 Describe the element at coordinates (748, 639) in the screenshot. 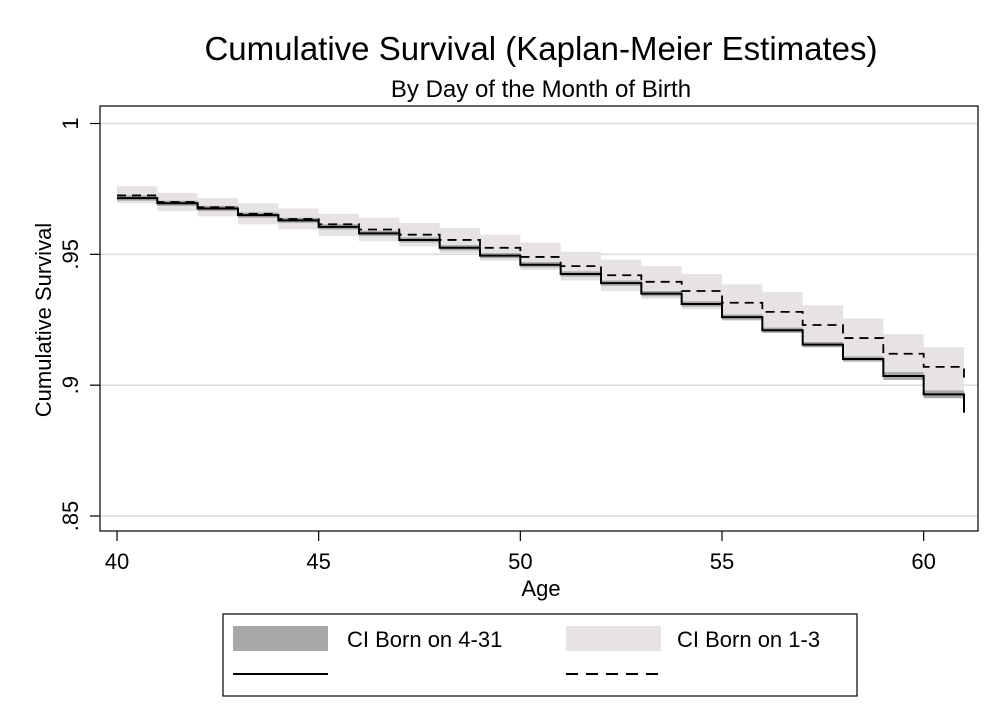

I see `legend-label-ci-1-3: CI Born on 1-3` at that location.